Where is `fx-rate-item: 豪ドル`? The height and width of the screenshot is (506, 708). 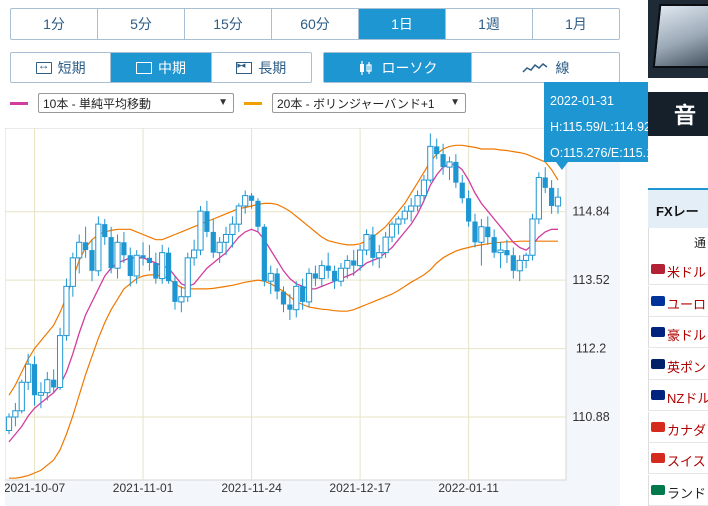 fx-rate-item: 豪ドル is located at coordinates (678, 332).